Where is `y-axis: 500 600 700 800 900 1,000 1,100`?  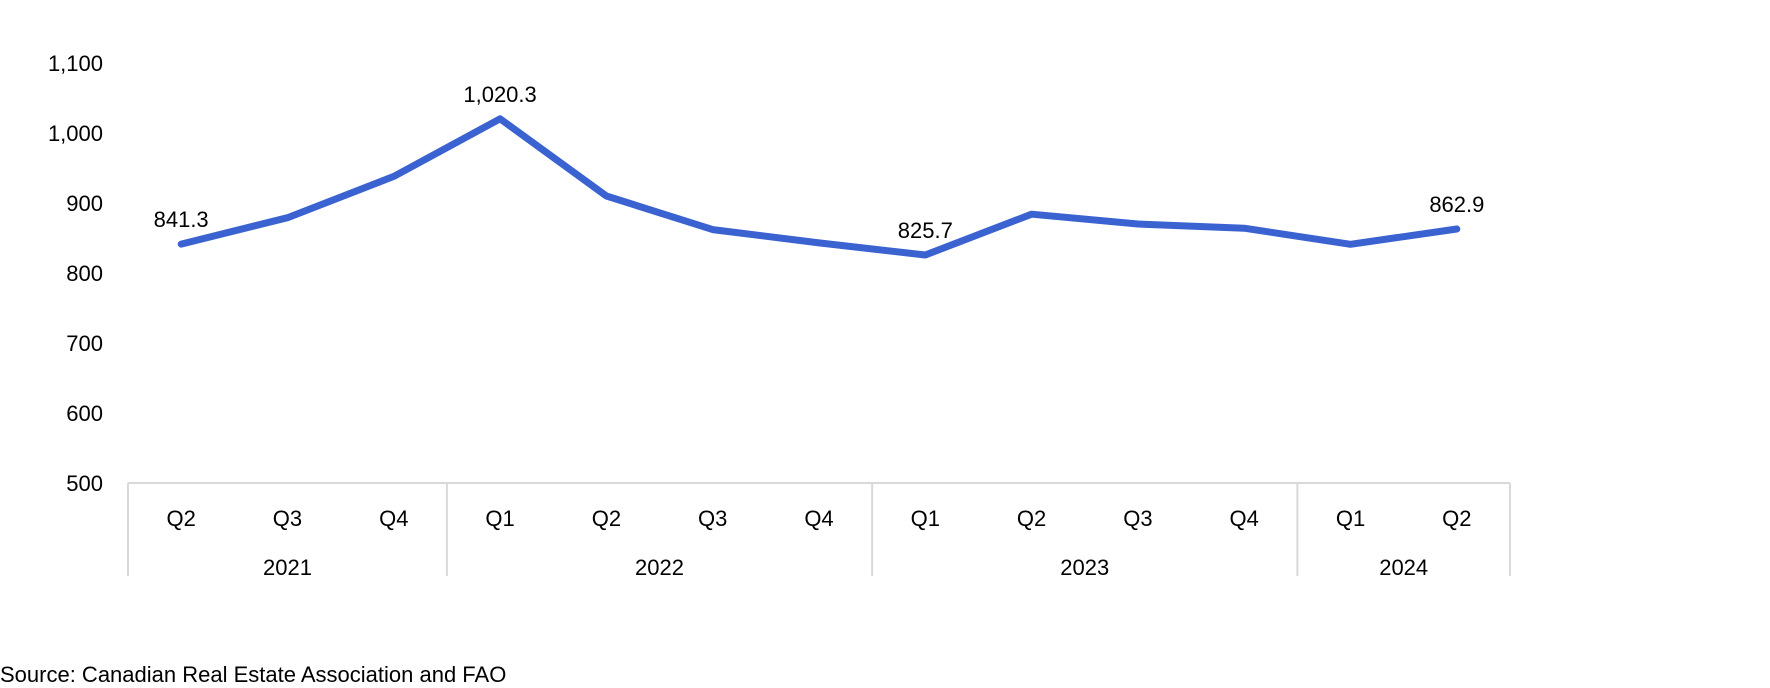 y-axis: 500 600 700 800 900 1,000 1,100 is located at coordinates (75, 273).